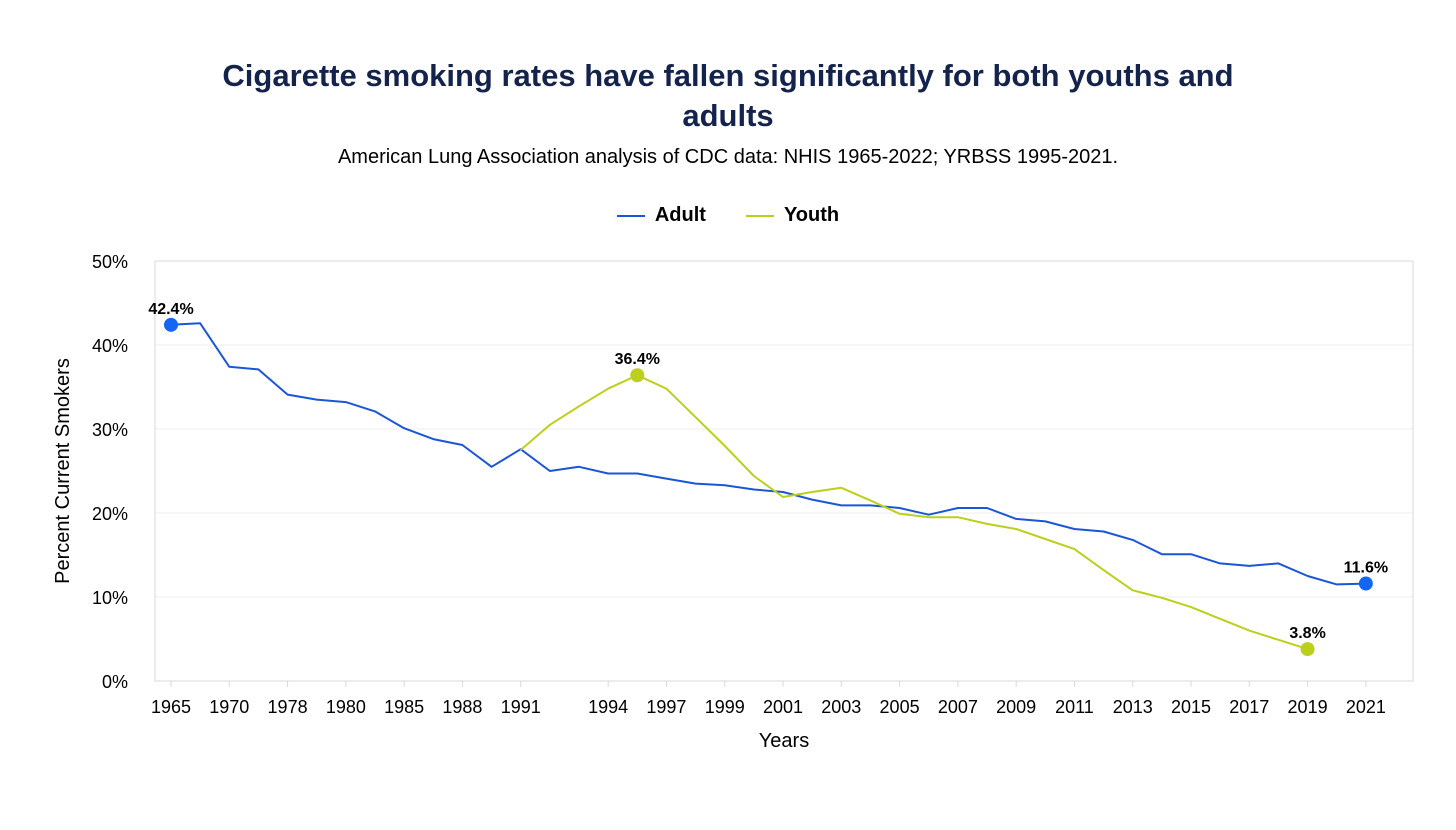 Image resolution: width=1456 pixels, height=830 pixels. I want to click on y-tick-label: 40%, so click(110, 346).